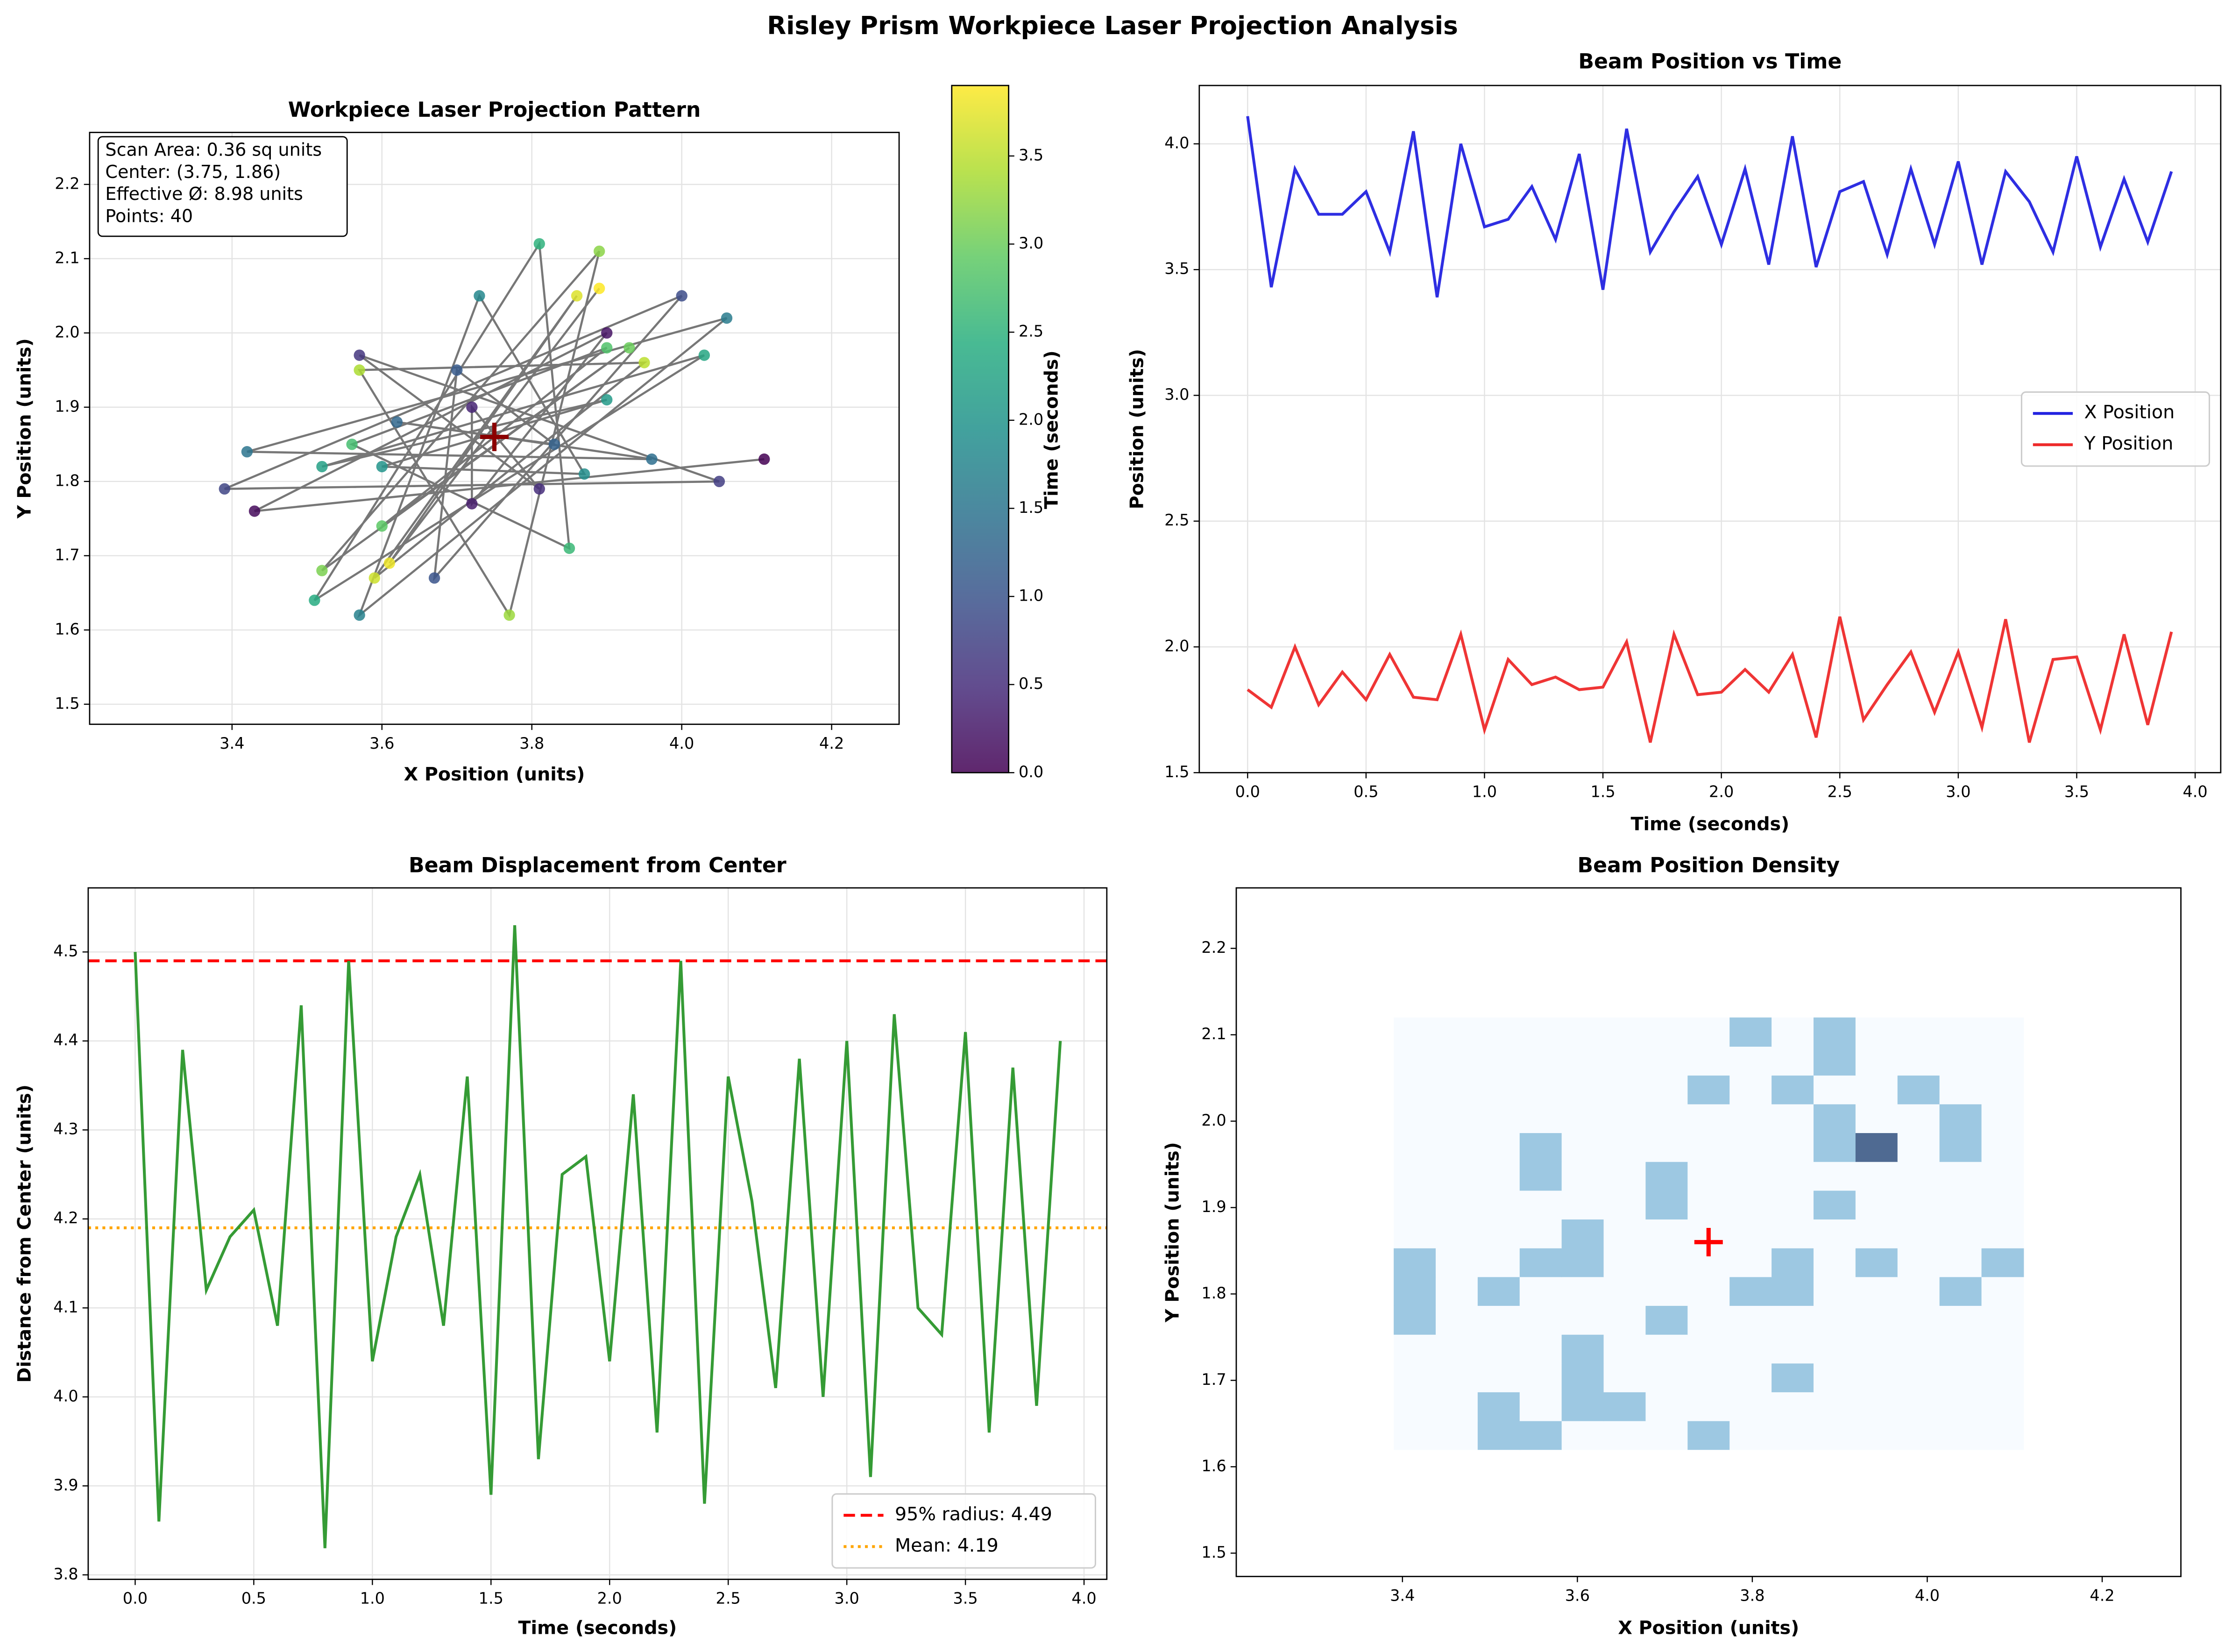 Image resolution: width=2225 pixels, height=1652 pixels. Describe the element at coordinates (1176, 646) in the screenshot. I see `y-tick-label: 2.0` at that location.